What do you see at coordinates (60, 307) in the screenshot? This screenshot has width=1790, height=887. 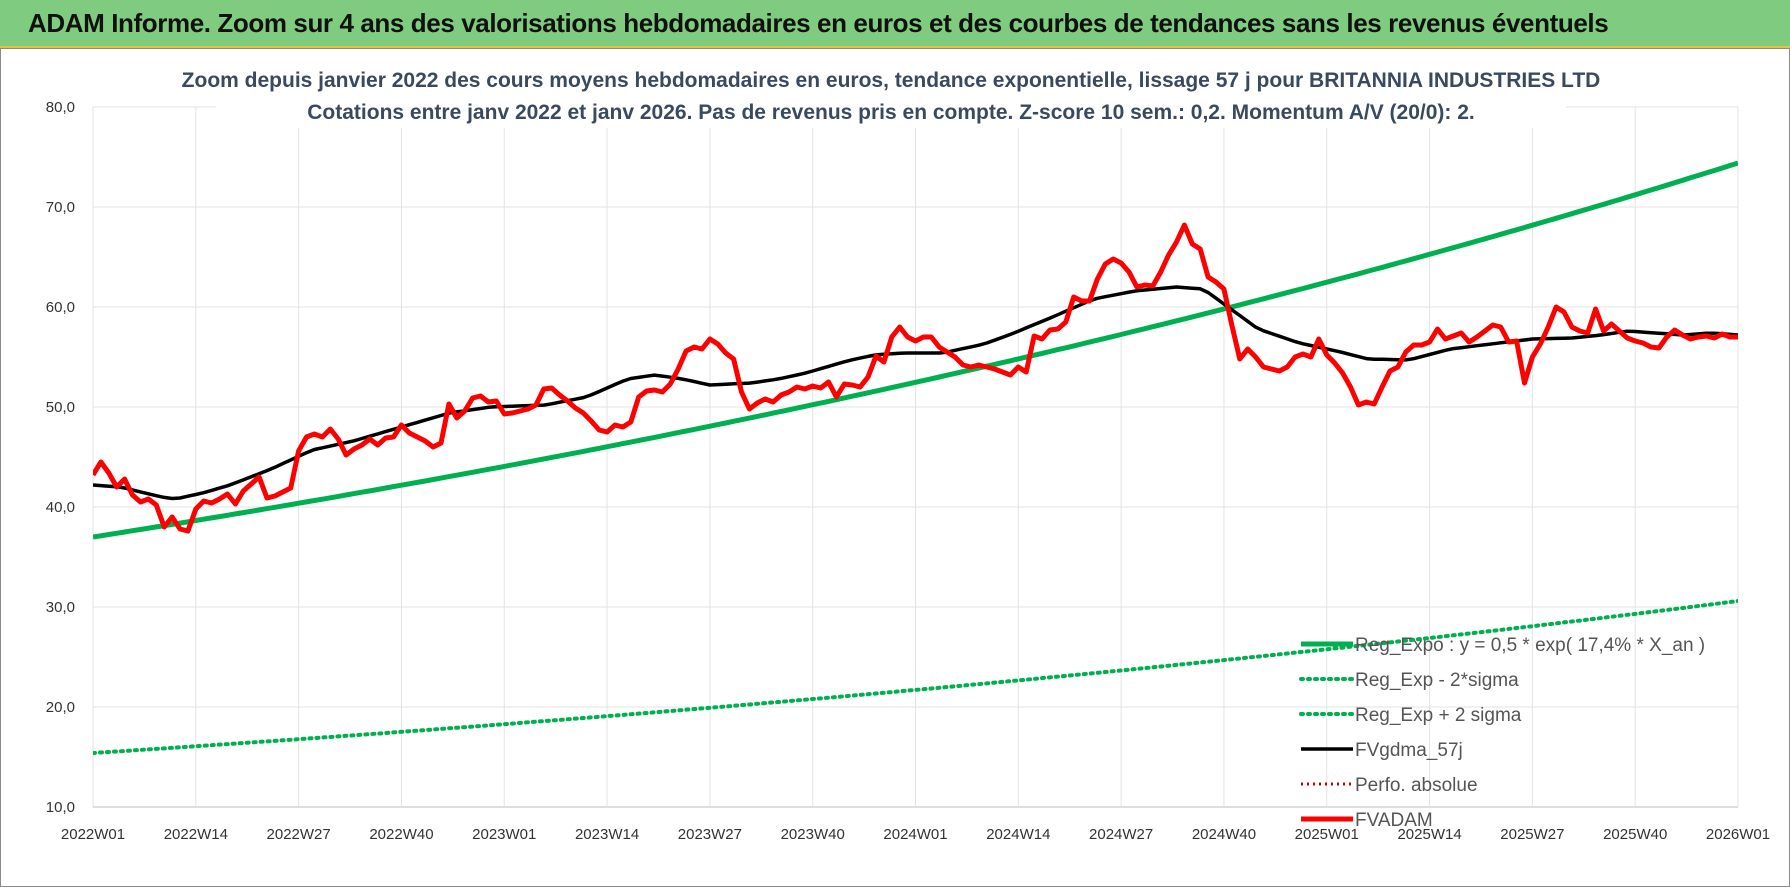 I see `y-tick-label: 60,0` at bounding box center [60, 307].